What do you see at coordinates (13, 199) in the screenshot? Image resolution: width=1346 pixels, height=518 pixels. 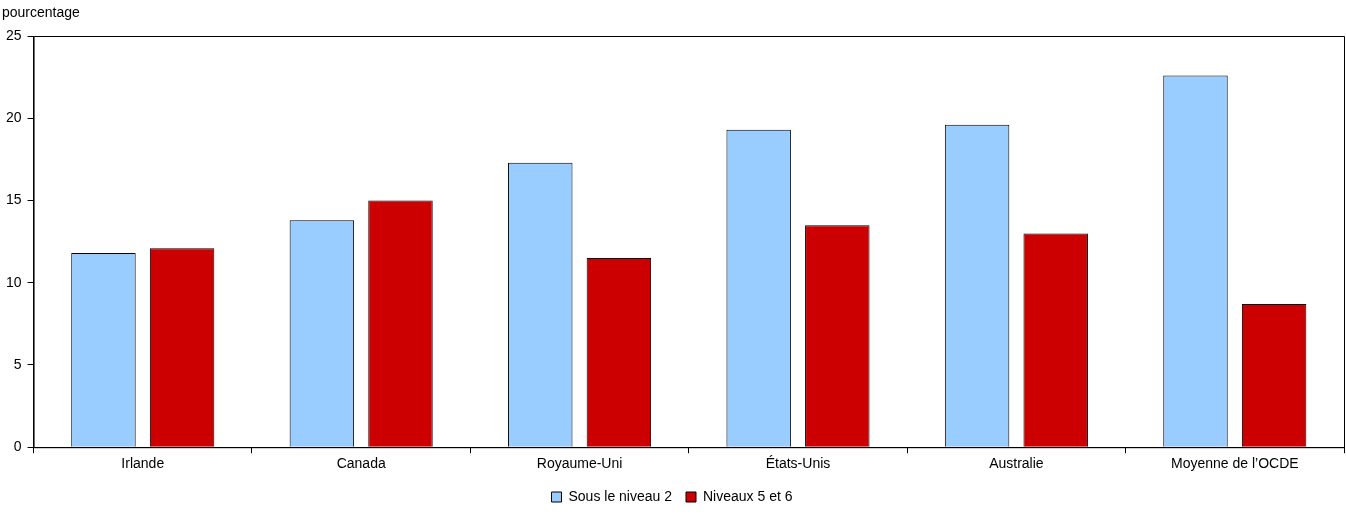 I see `y-tick-label: 15` at bounding box center [13, 199].